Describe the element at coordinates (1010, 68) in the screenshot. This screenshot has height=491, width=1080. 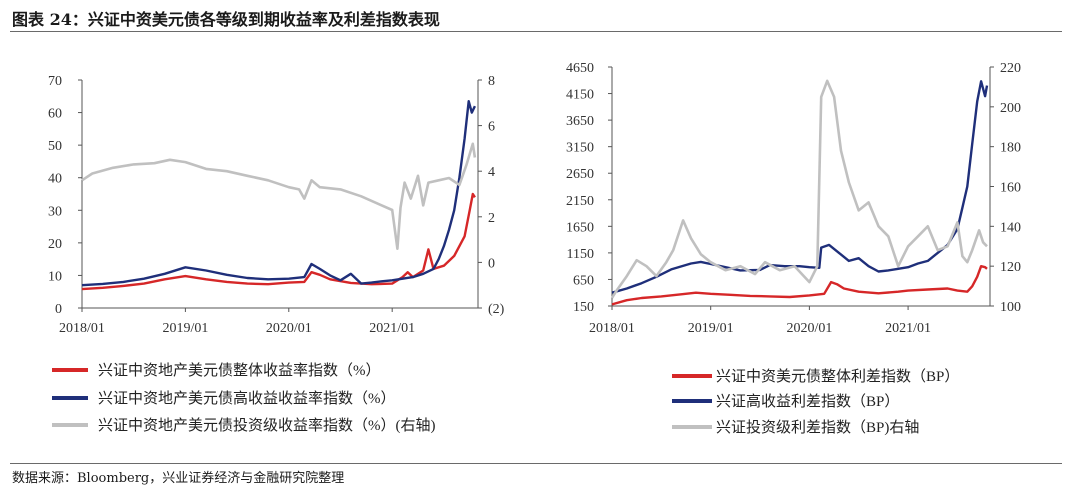
I see `right-tick-label: 220` at that location.